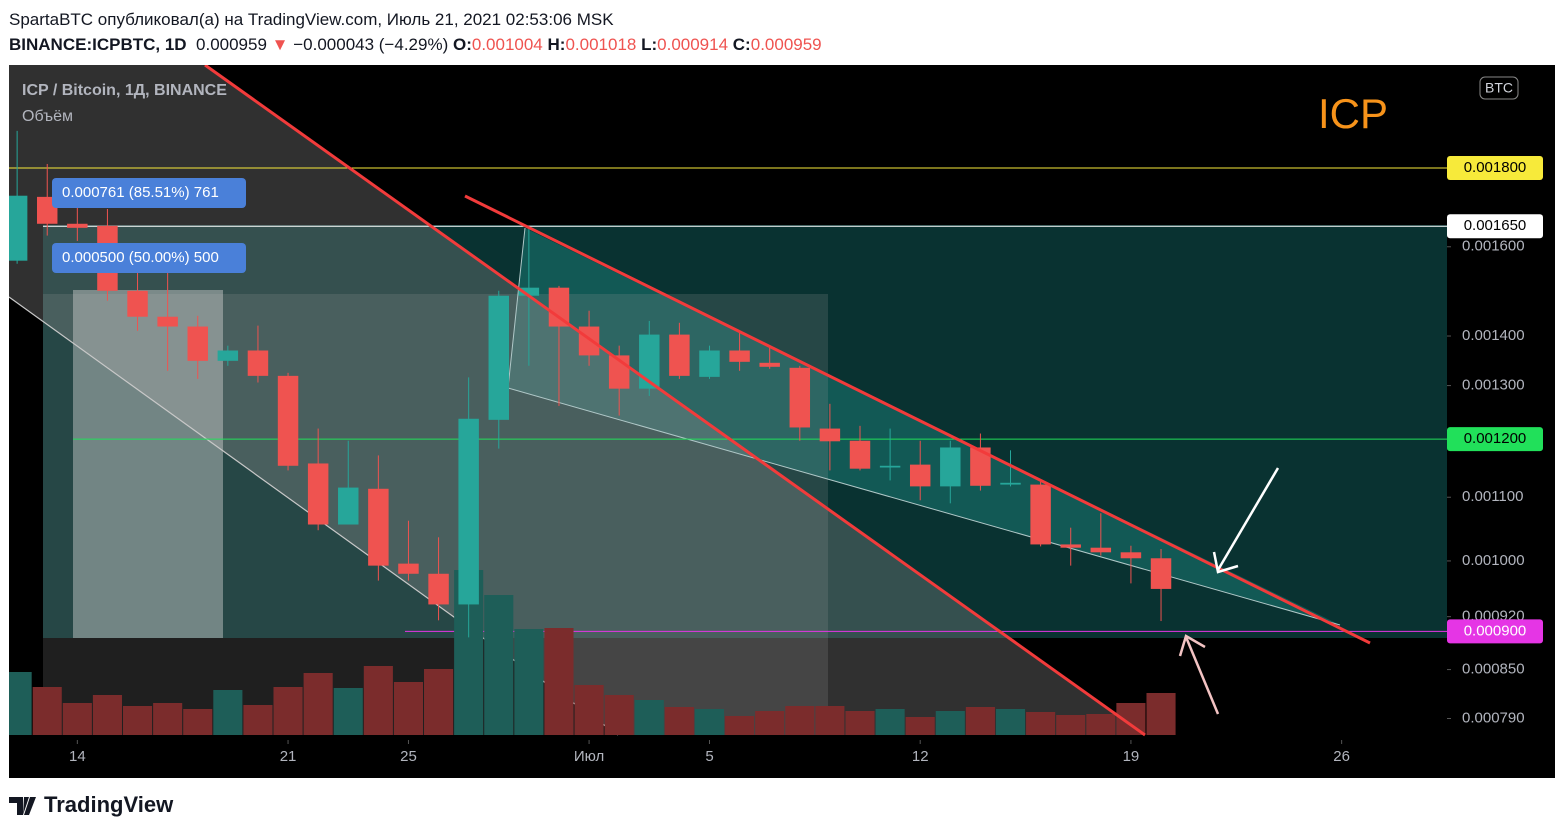  I want to click on logo-mark, so click(22, 806).